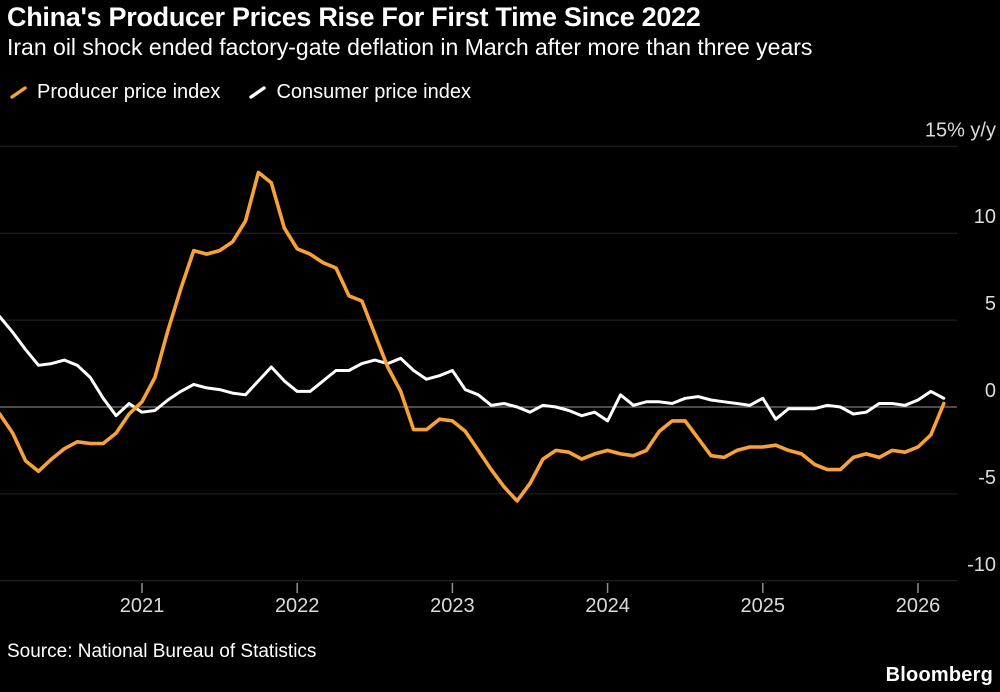  I want to click on consumer-line-swatch-icon, so click(258, 92).